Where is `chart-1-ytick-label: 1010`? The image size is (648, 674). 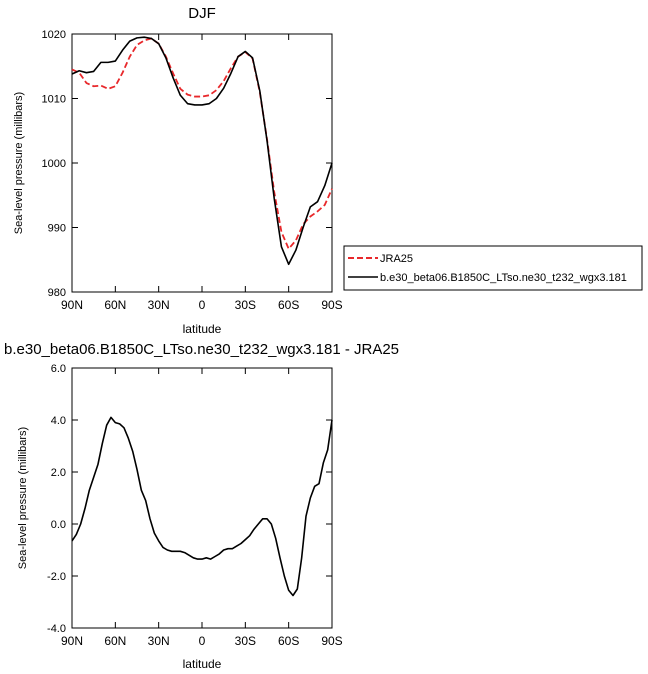
chart-1-ytick-label: 1010 is located at coordinates (54, 100).